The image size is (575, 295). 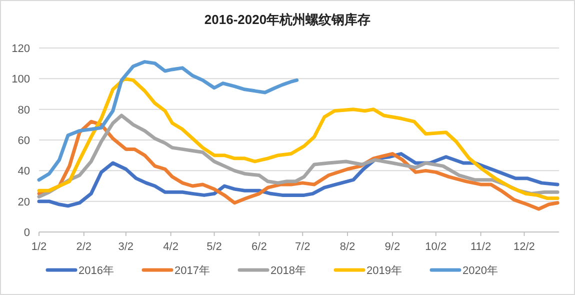 I want to click on y-tick-label: 0, so click(x=27, y=233).